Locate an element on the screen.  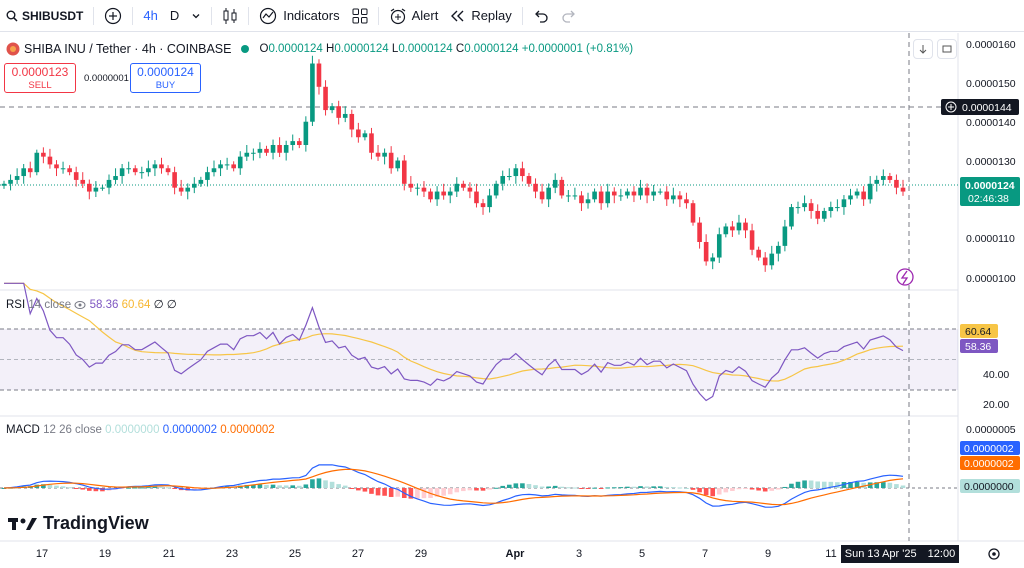
refresh-icon is located at coordinates (947, 49).